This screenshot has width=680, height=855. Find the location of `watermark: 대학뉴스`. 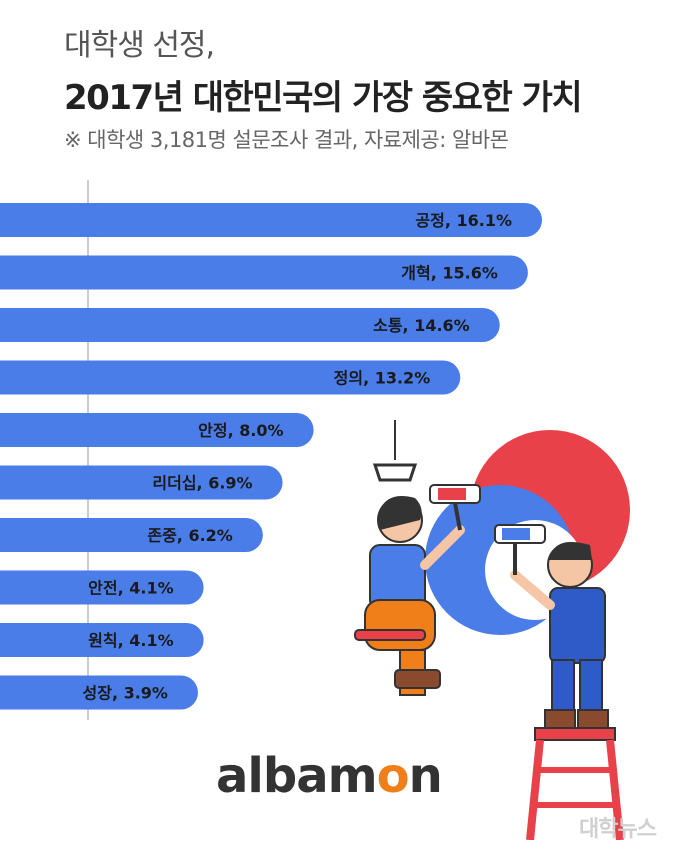

watermark: 대학뉴스 is located at coordinates (618, 829).